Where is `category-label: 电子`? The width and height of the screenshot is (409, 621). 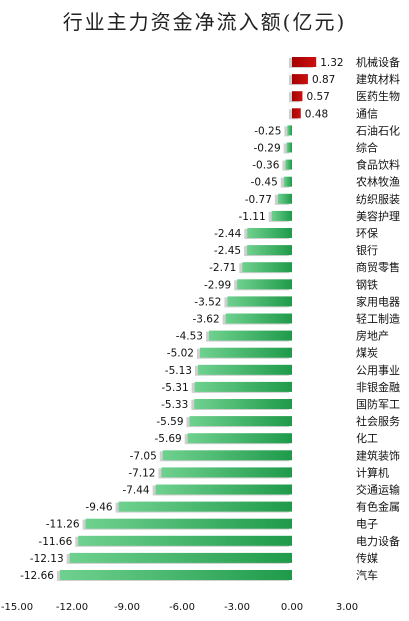
category-label: 电子 is located at coordinates (367, 524).